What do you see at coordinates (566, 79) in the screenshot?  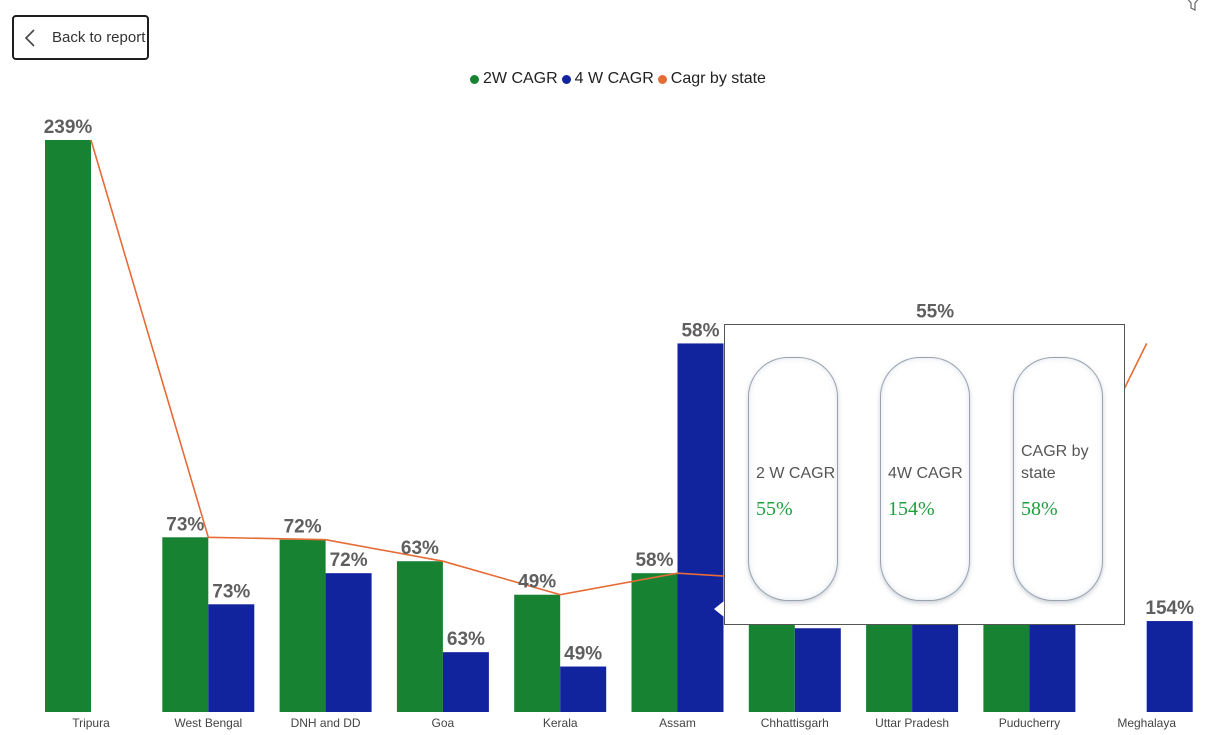 I see `legend-dot-4w` at bounding box center [566, 79].